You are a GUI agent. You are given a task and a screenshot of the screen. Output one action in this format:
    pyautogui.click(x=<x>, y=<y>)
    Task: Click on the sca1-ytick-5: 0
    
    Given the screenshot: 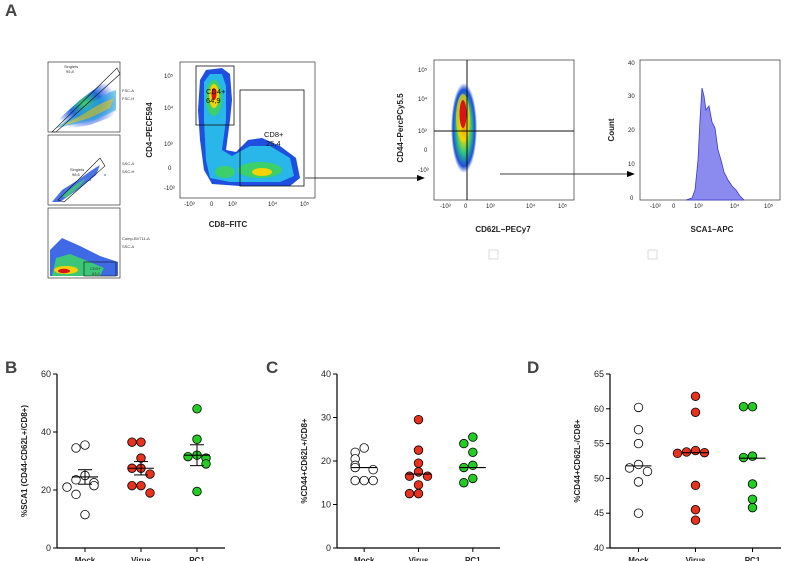 What is the action you would take?
    pyautogui.click(x=632, y=199)
    